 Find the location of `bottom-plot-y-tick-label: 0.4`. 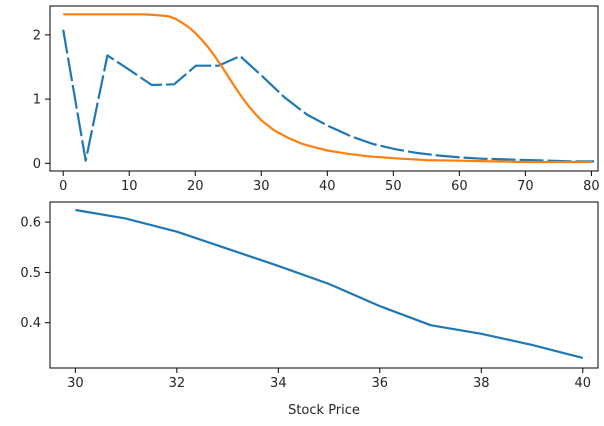

bottom-plot-y-tick-label: 0.4 is located at coordinates (30, 323).